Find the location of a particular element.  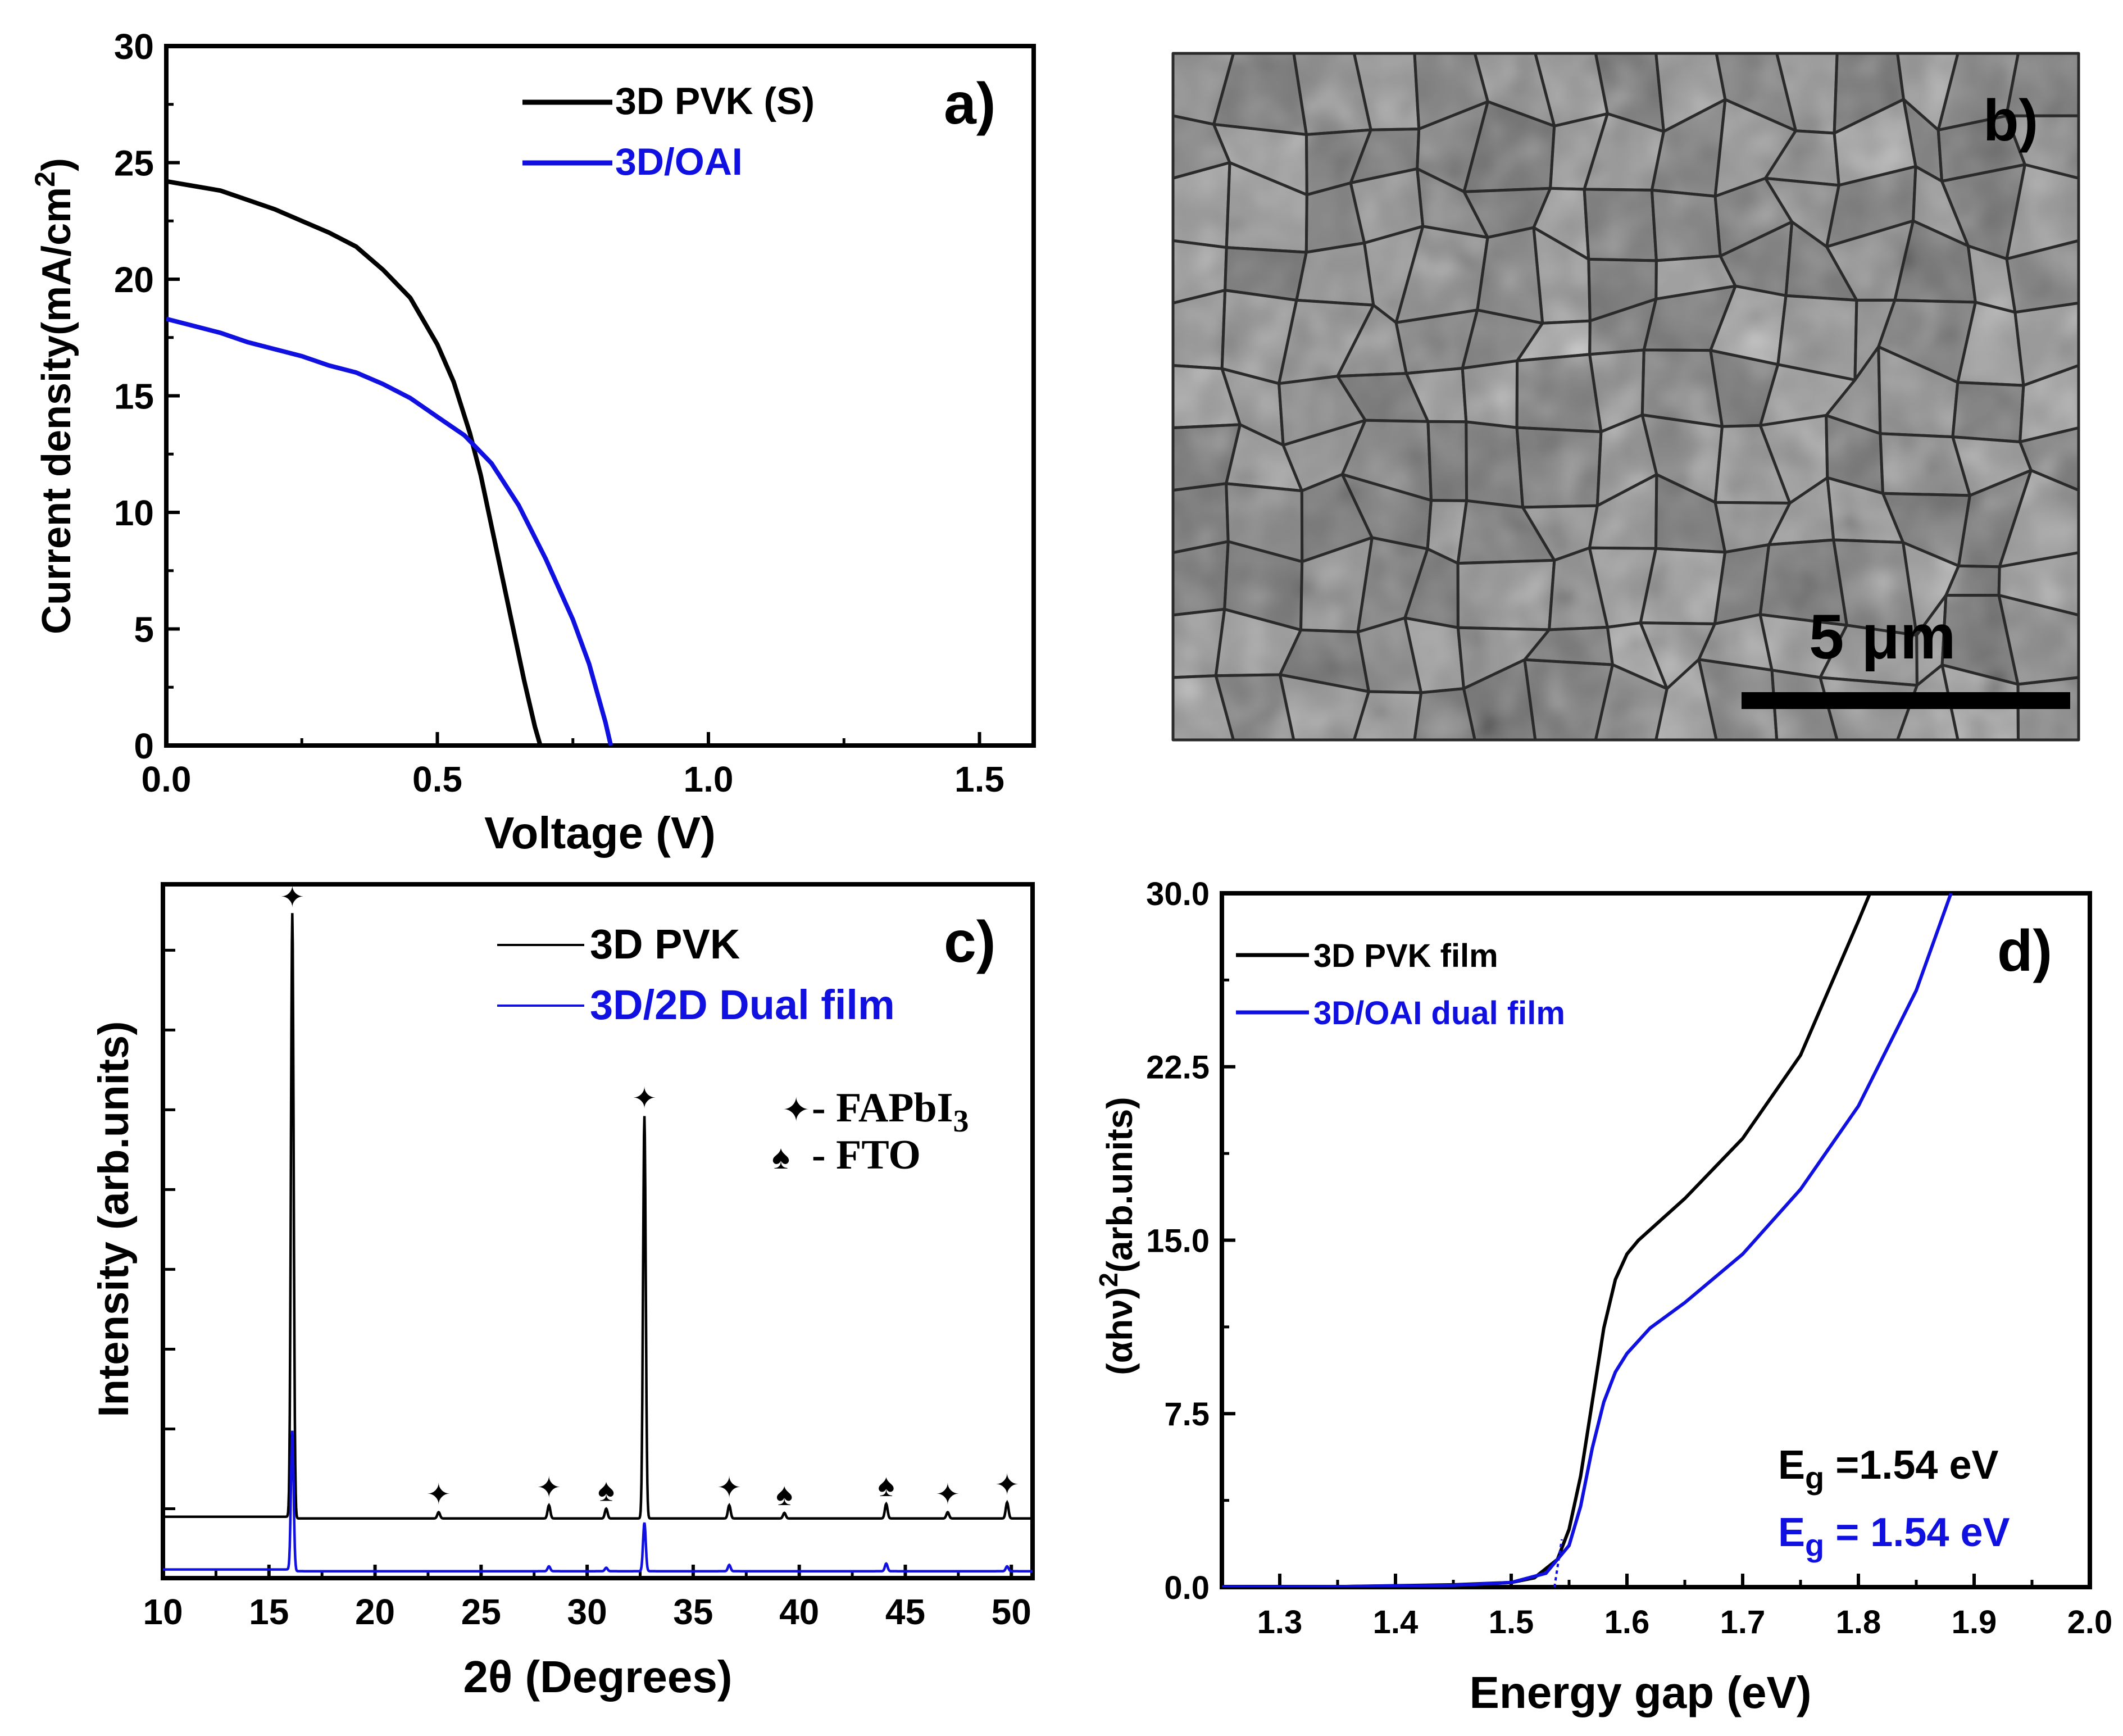

panel-c-peak-markers: ✦ ✦ ✦ ✦ ✦ ✦ ✦ ♠ ♠ ♠ is located at coordinates (650, 1196).